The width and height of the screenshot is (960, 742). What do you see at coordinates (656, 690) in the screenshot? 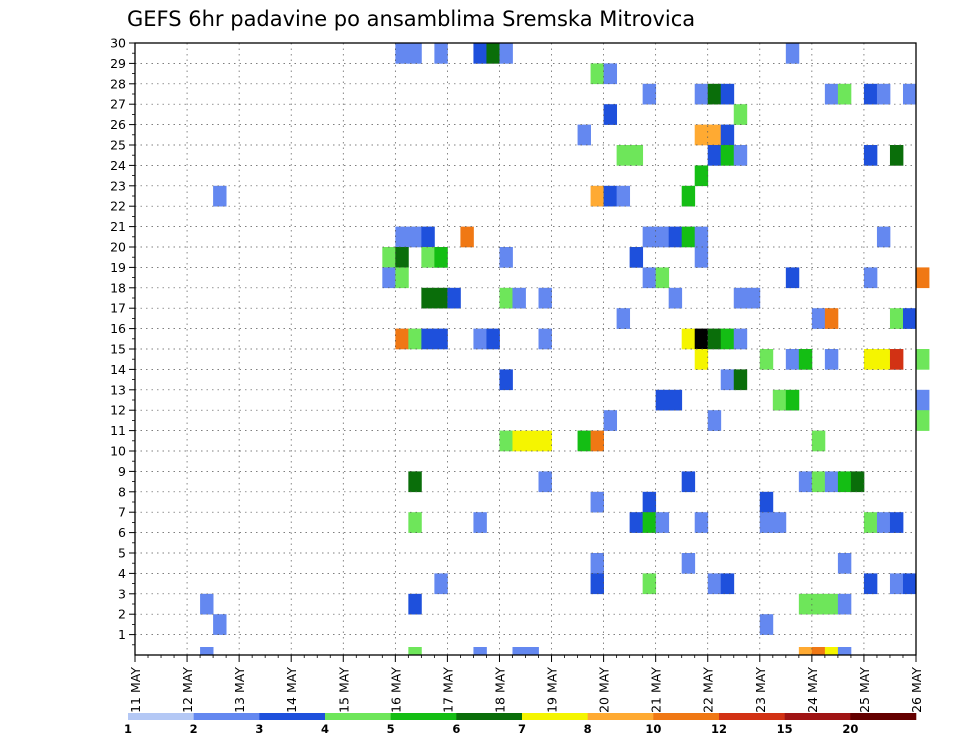
I see `x-tick-label: 21 MAY` at bounding box center [656, 690].